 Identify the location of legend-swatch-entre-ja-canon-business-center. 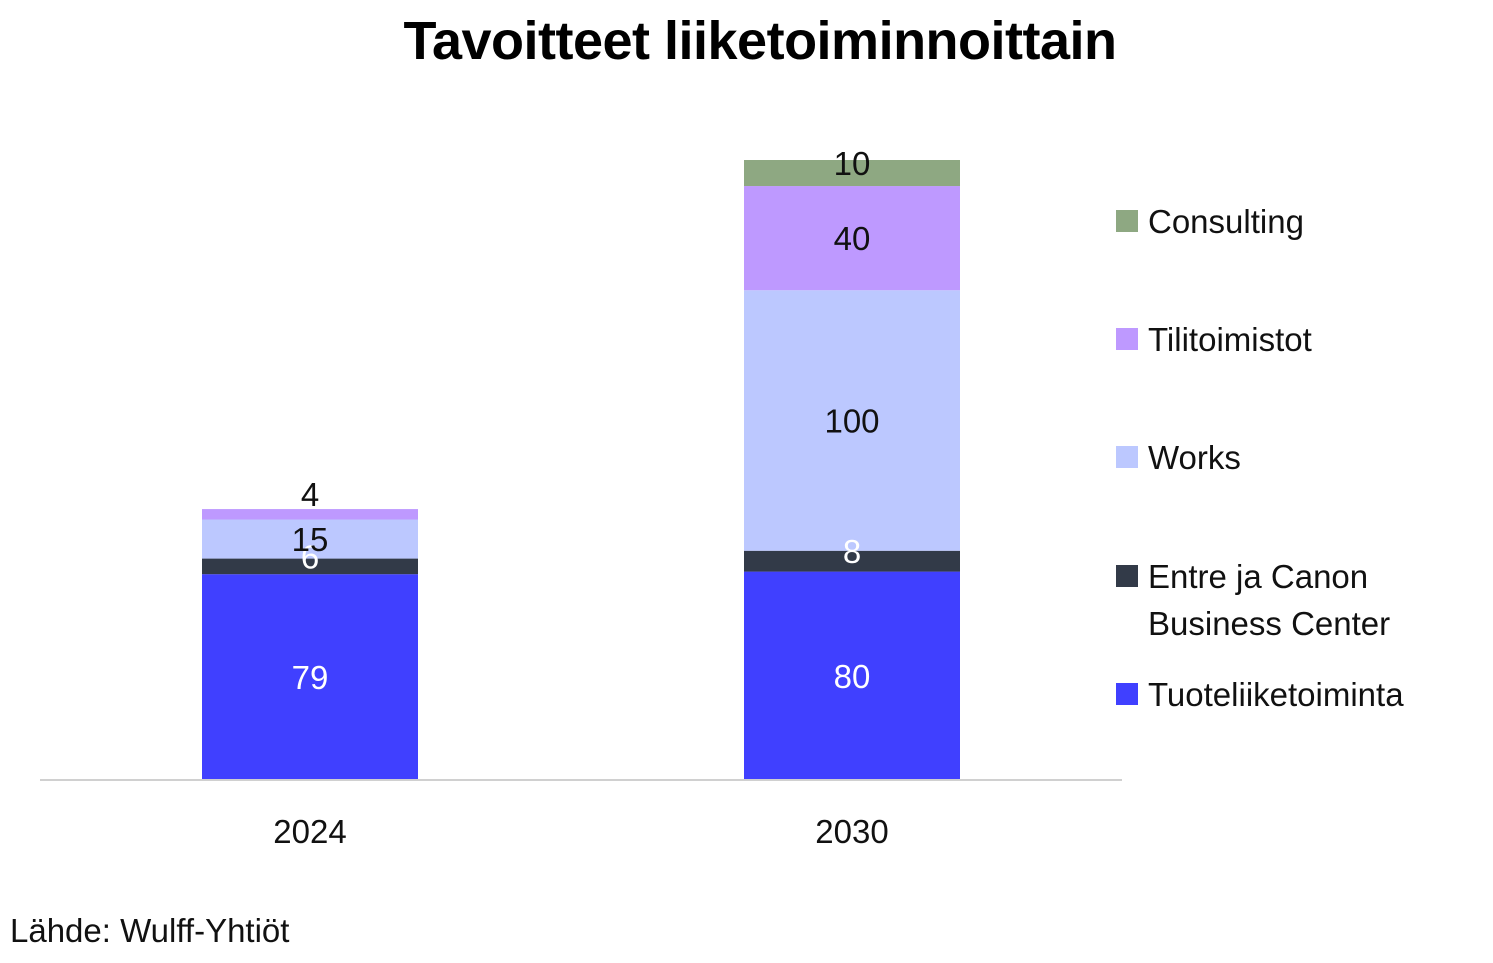
(1127, 576).